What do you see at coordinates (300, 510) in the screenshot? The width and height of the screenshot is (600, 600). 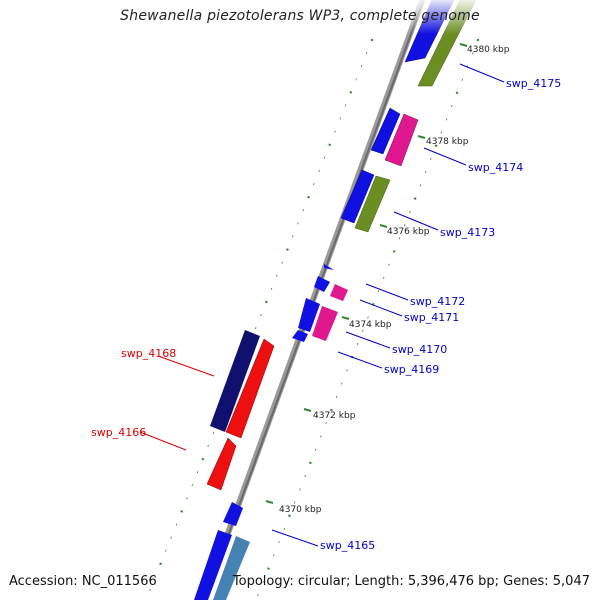 I see `tick-label: 4370 kbp` at bounding box center [300, 510].